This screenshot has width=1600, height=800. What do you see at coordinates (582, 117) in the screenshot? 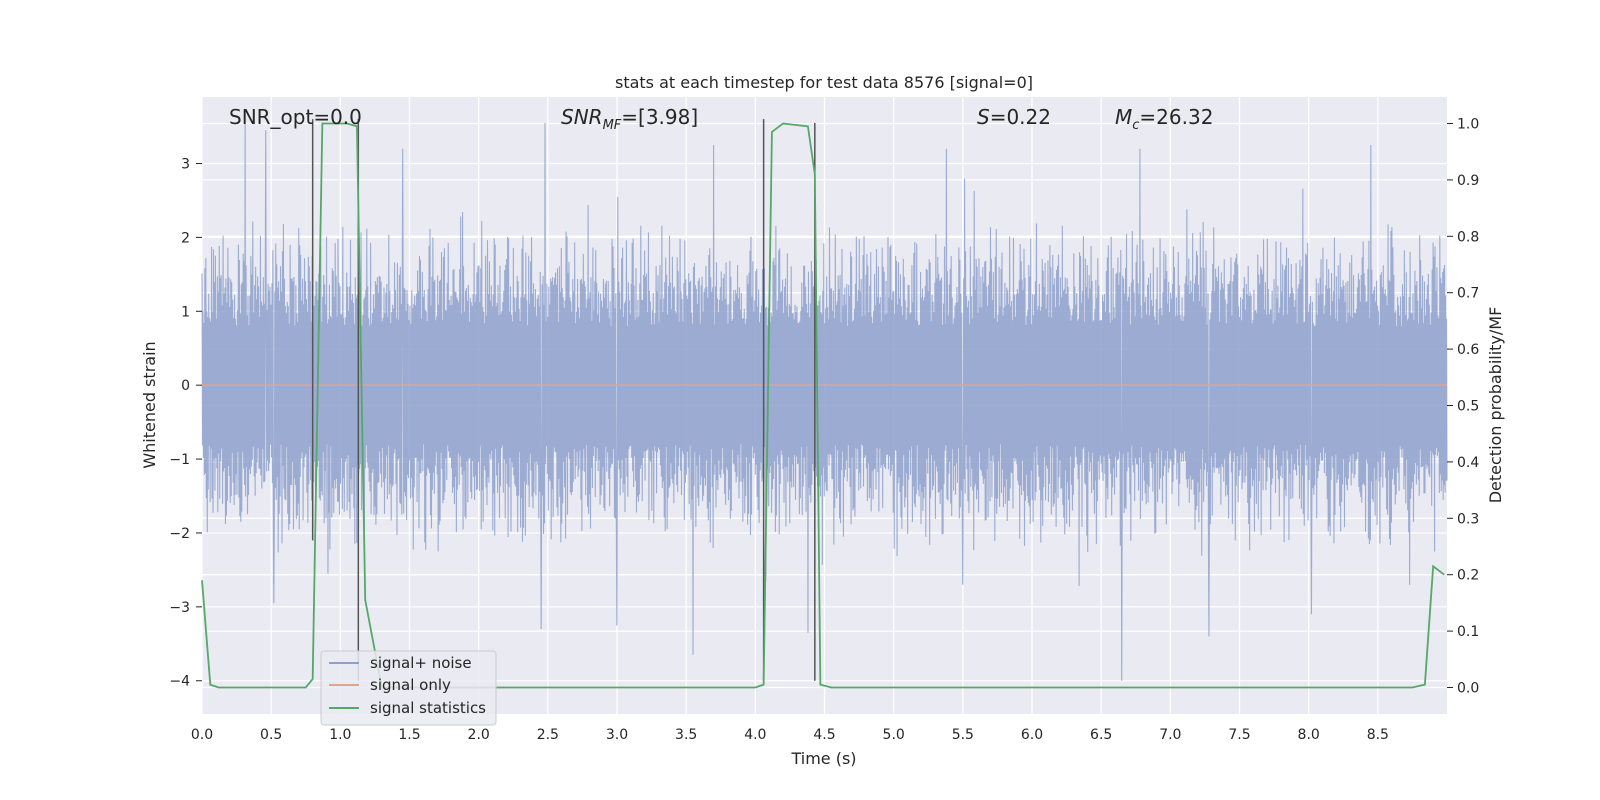
I see `snr-mf-symbol: SNR` at bounding box center [582, 117].